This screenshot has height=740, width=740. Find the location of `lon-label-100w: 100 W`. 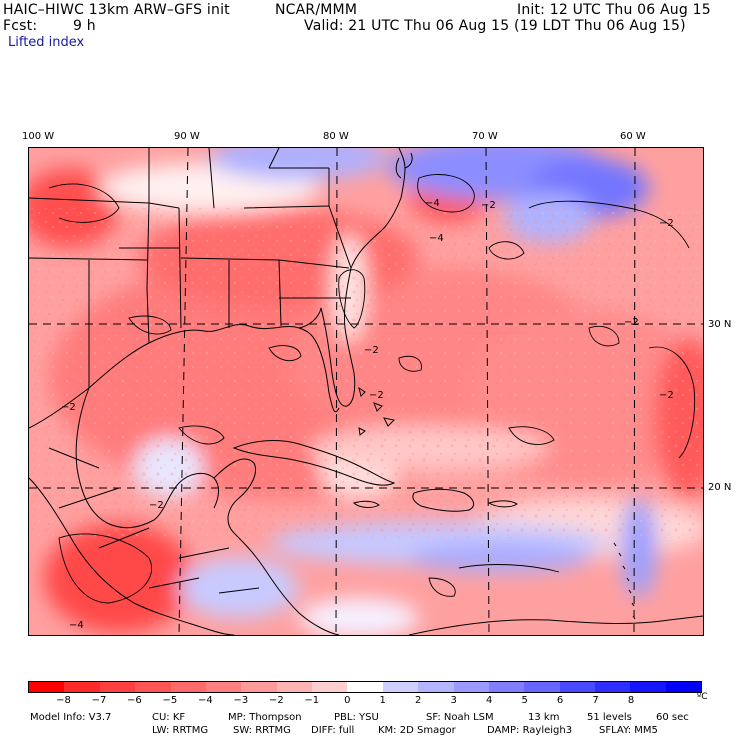

lon-label-100w: 100 W is located at coordinates (38, 136).